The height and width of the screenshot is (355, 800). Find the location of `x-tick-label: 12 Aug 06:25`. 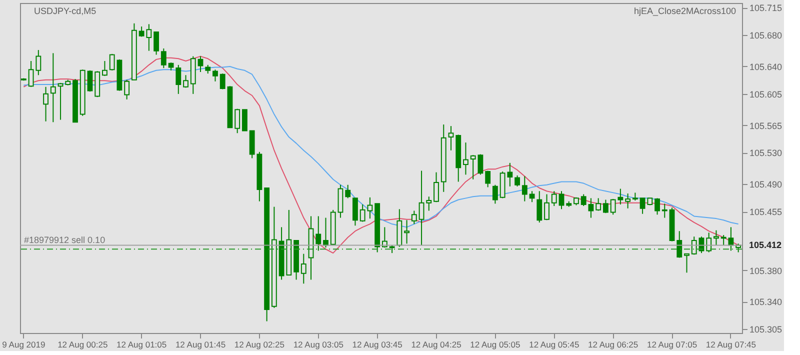

x-tick-label: 12 Aug 06:25 is located at coordinates (613, 345).